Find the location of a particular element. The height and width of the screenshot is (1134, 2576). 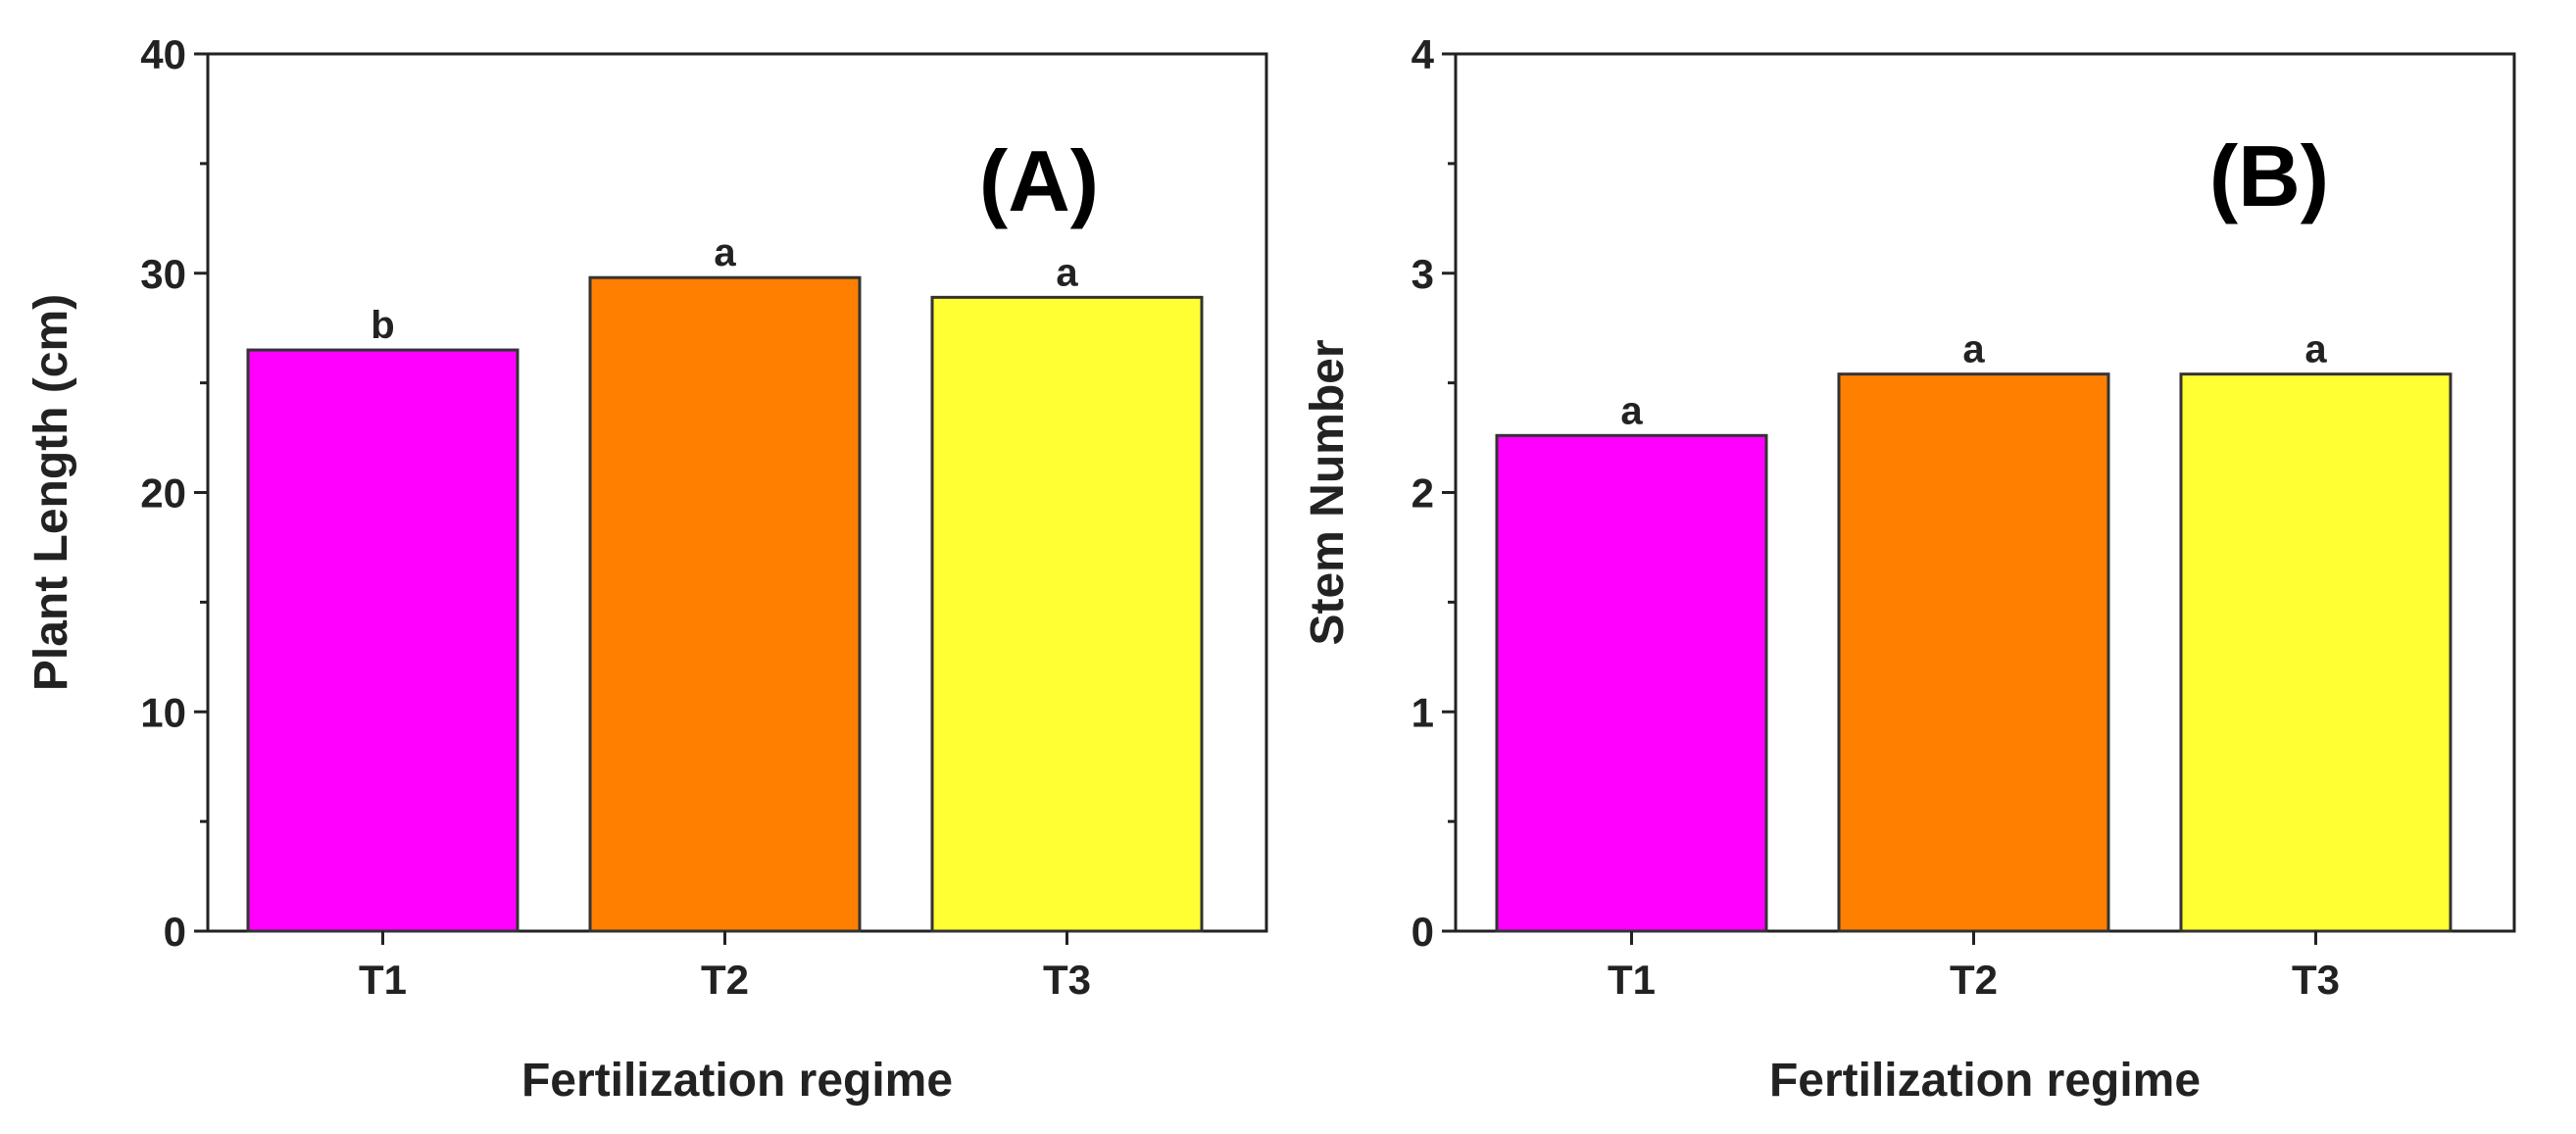

y-tick-label: 1 is located at coordinates (1423, 712).